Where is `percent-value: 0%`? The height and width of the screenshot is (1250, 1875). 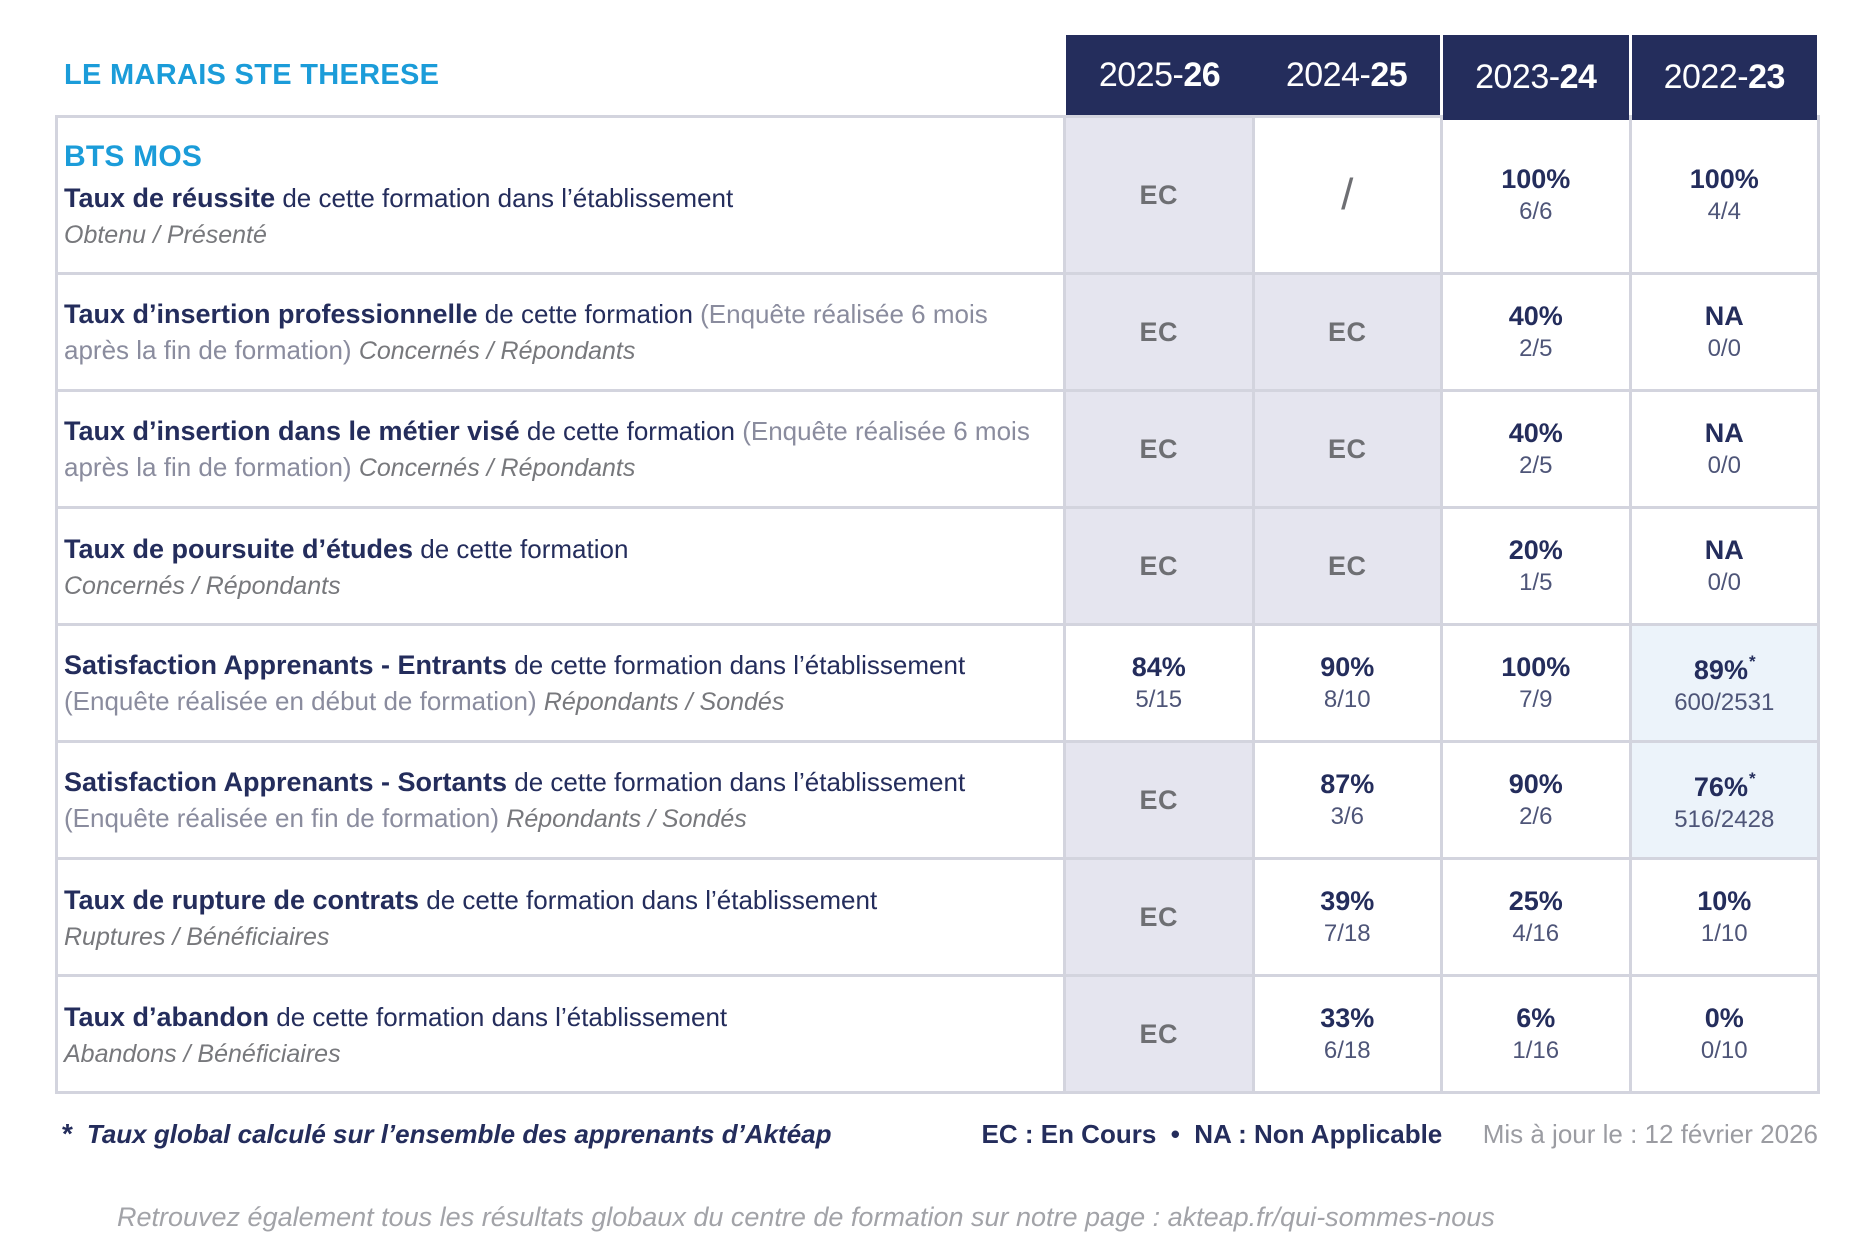 percent-value: 0% is located at coordinates (1724, 1018).